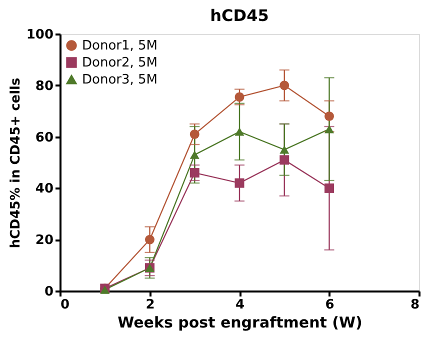 The width and height of the screenshot is (428, 338). What do you see at coordinates (329, 305) in the screenshot?
I see `x-tick-label: 6` at bounding box center [329, 305].